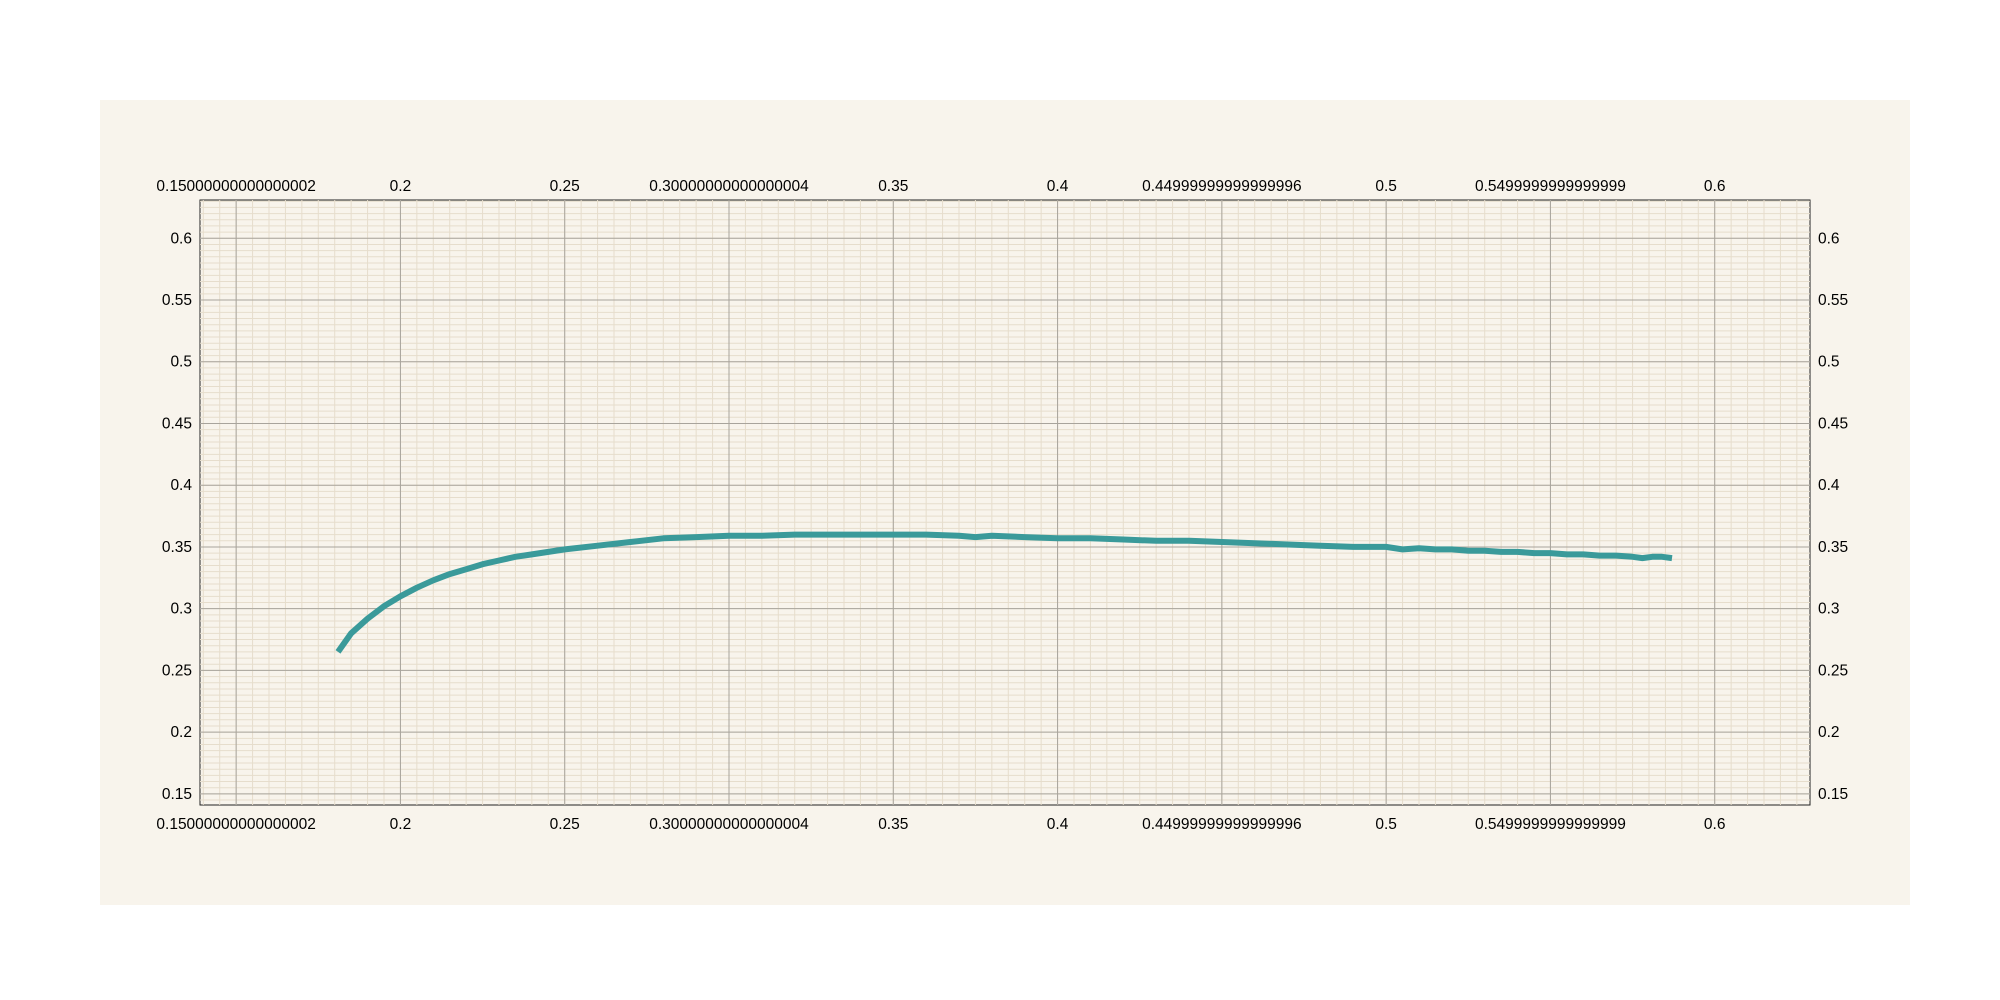 The height and width of the screenshot is (1000, 2000). What do you see at coordinates (1833, 547) in the screenshot?
I see `y-tick-label-right: 0.35` at bounding box center [1833, 547].